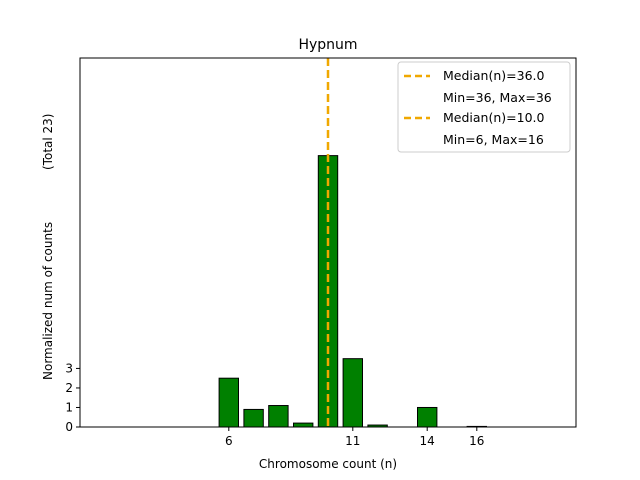 The width and height of the screenshot is (640, 480). Describe the element at coordinates (69, 388) in the screenshot. I see `y-tick-label-2: 2` at that location.